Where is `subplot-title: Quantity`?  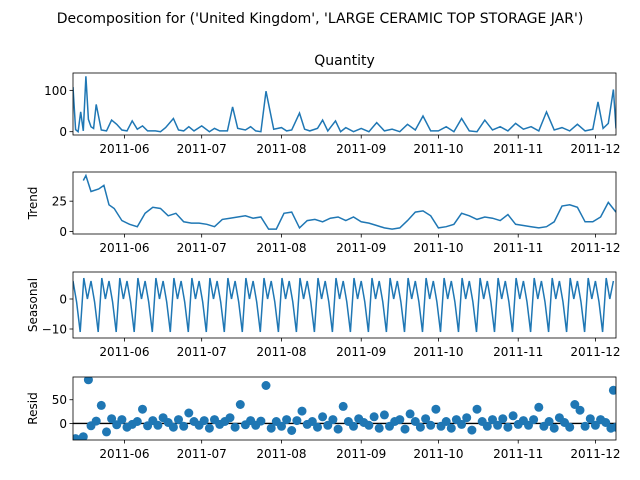 subplot-title: Quantity is located at coordinates (344, 61).